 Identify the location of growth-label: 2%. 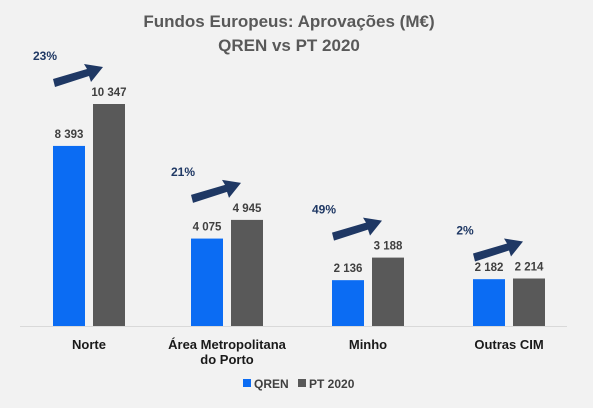
(465, 230).